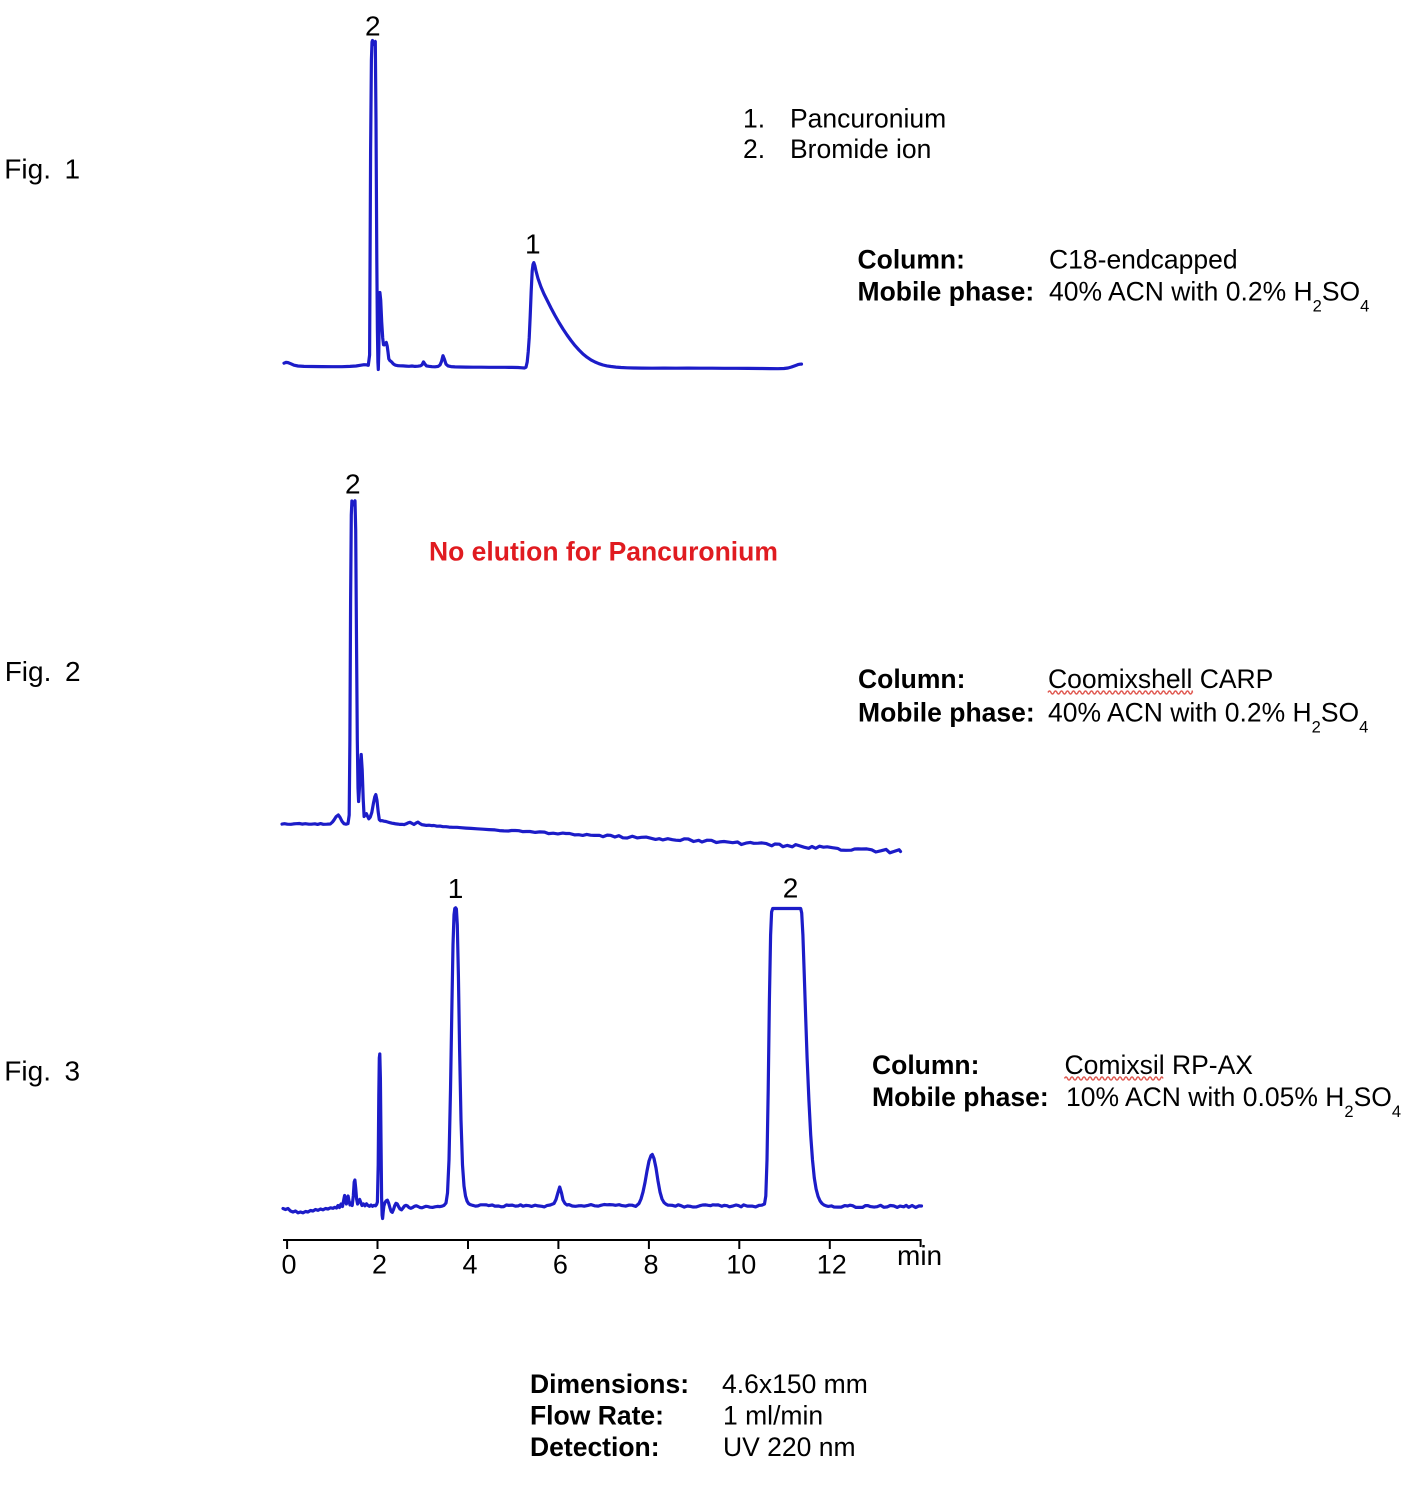 This screenshot has height=1495, width=1419. I want to click on svg-text: Flow Rate:, so click(597, 1416).